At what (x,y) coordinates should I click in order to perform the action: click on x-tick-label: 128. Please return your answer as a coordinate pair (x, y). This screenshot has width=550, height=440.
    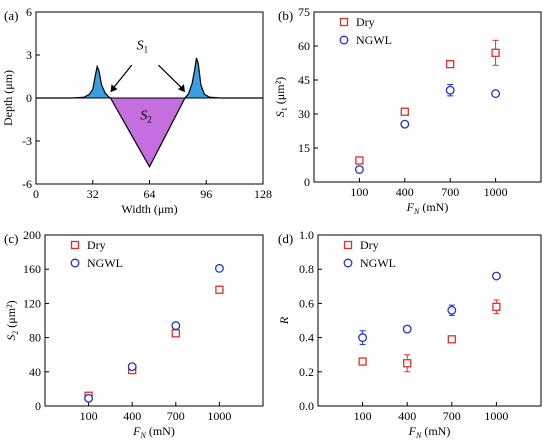
    Looking at the image, I should click on (263, 194).